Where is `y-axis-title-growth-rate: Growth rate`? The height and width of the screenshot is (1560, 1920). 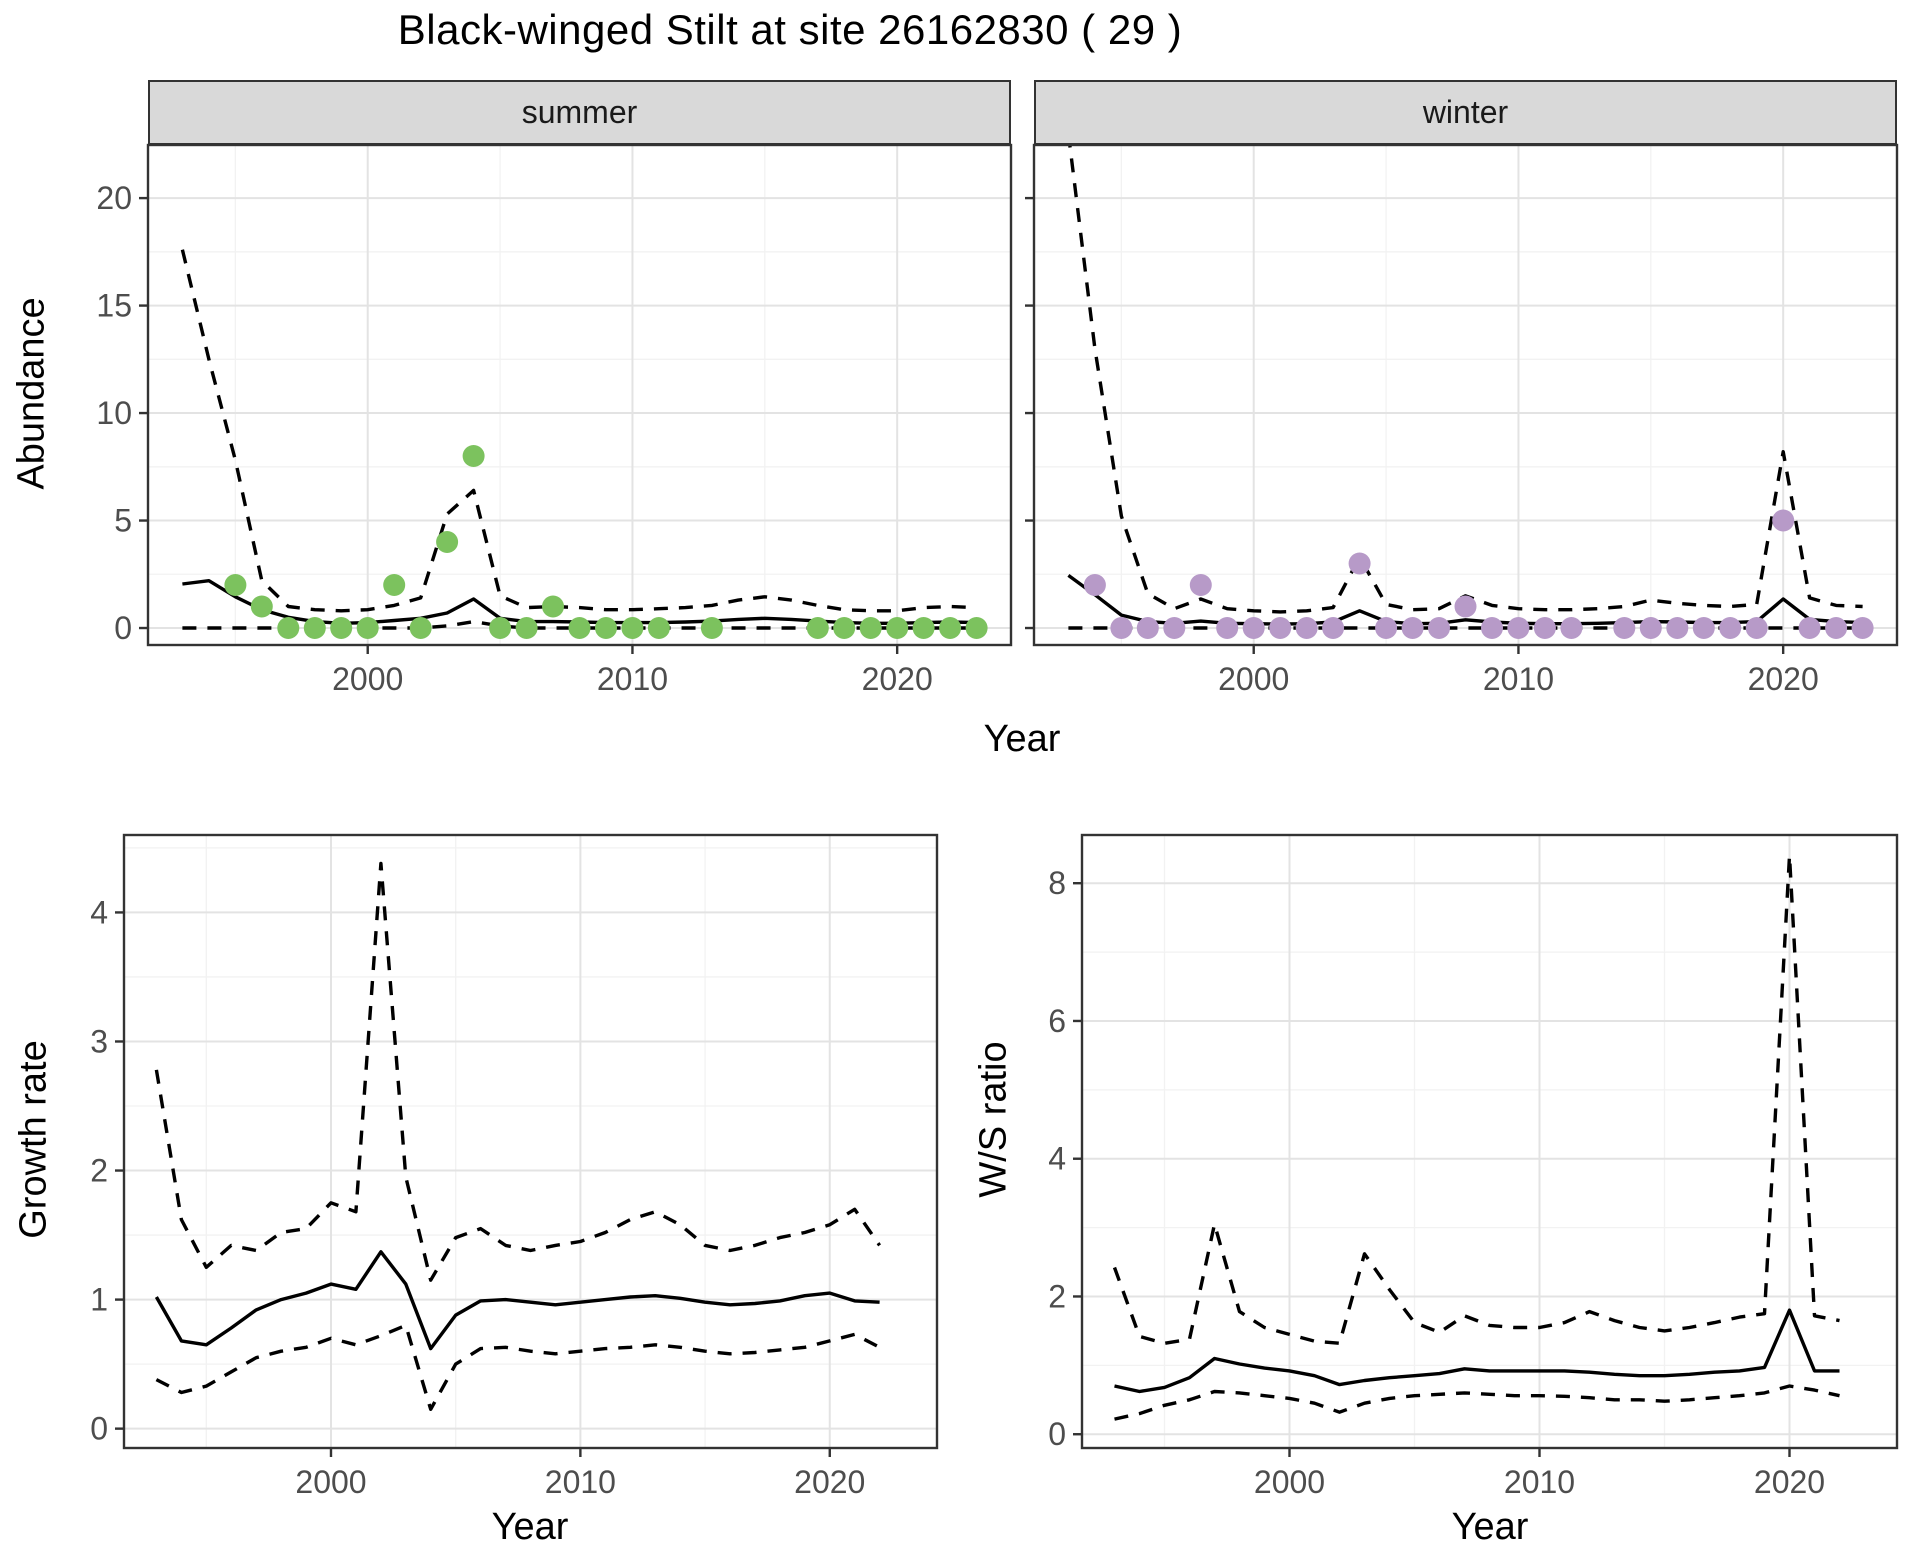
y-axis-title-growth-rate: Growth rate is located at coordinates (33, 1139).